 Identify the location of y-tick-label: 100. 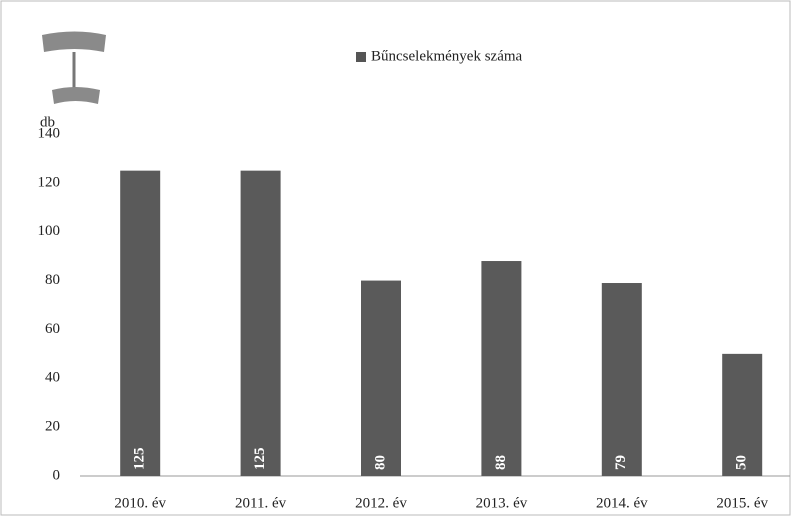
(49, 231).